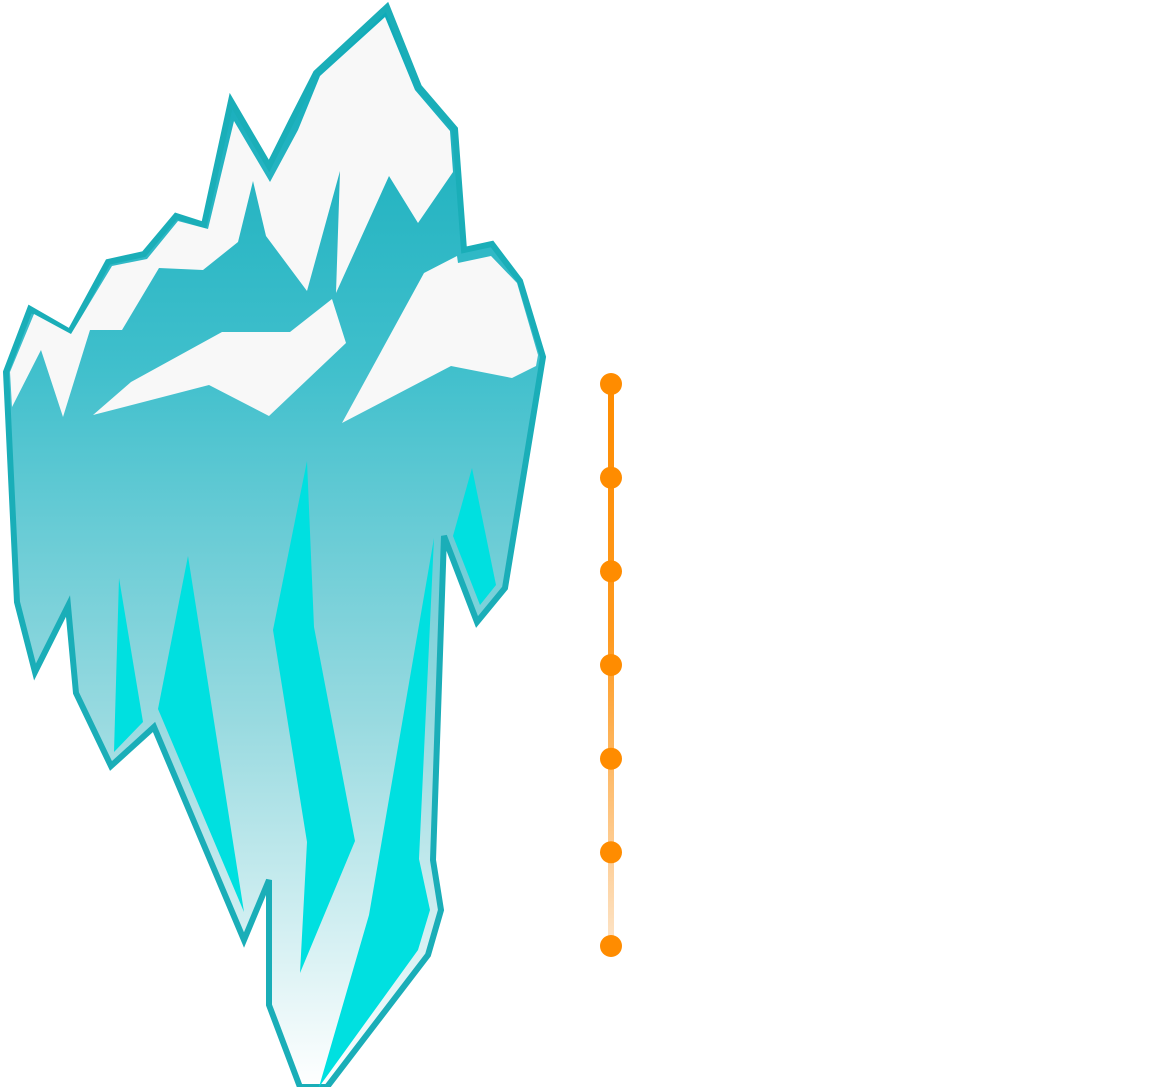 The width and height of the screenshot is (1150, 1087). What do you see at coordinates (231, 217) in the screenshot?
I see `snow-cap-left` at bounding box center [231, 217].